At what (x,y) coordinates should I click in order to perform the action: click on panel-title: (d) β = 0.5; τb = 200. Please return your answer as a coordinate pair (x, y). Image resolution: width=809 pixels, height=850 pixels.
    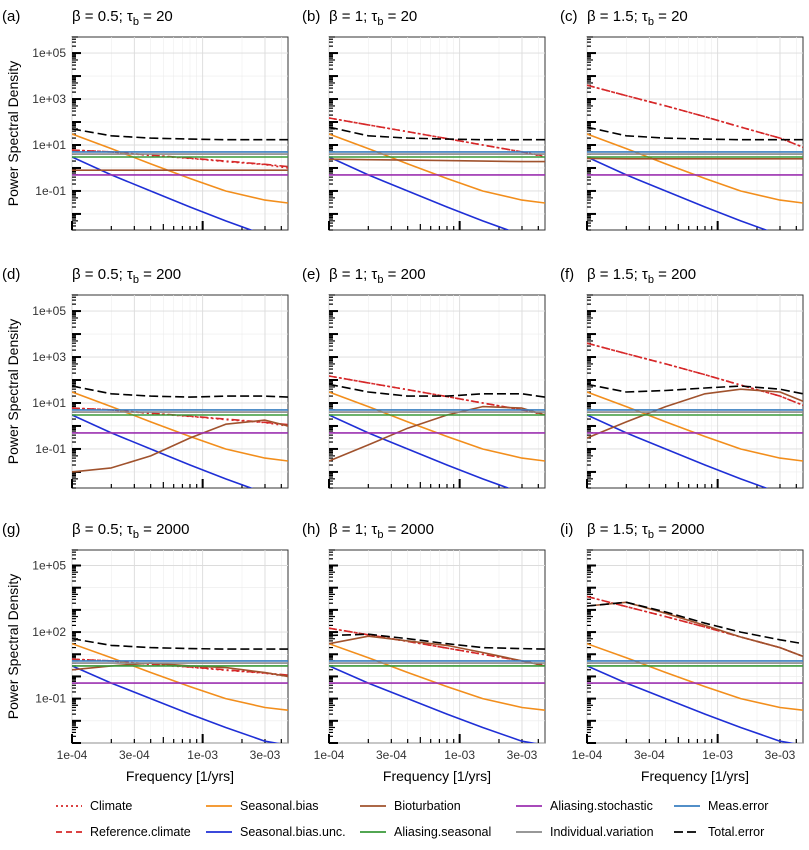
    Looking at the image, I should click on (91, 276).